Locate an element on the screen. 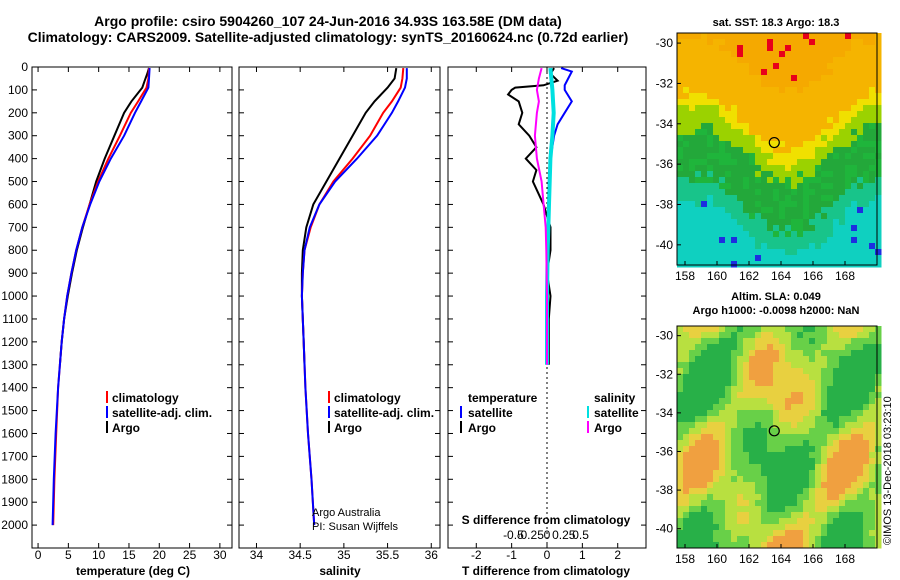 This screenshot has height=580, width=900. x-tick-label: 10 is located at coordinates (99, 555).